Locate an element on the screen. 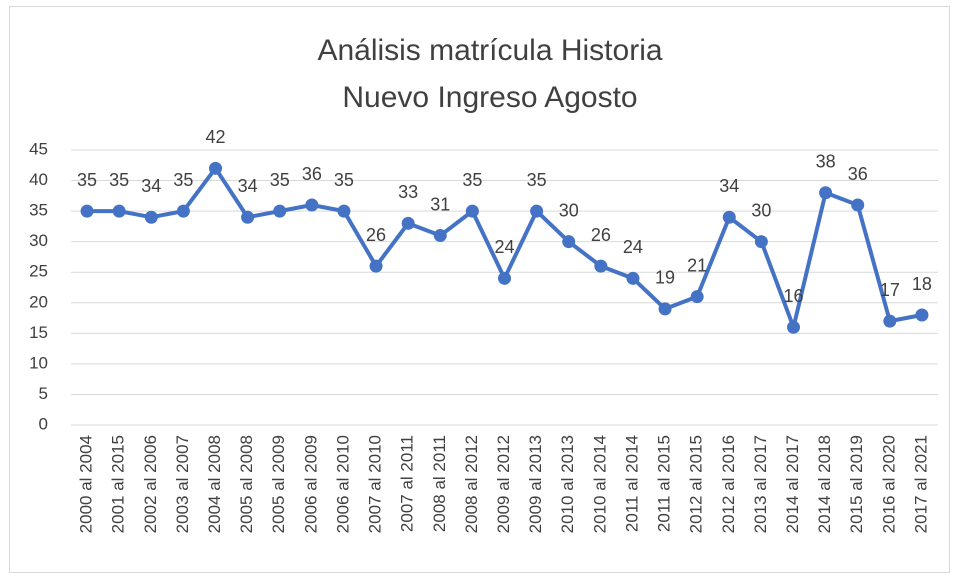  x-tick-label: 2008 al 2012 is located at coordinates (471, 484).